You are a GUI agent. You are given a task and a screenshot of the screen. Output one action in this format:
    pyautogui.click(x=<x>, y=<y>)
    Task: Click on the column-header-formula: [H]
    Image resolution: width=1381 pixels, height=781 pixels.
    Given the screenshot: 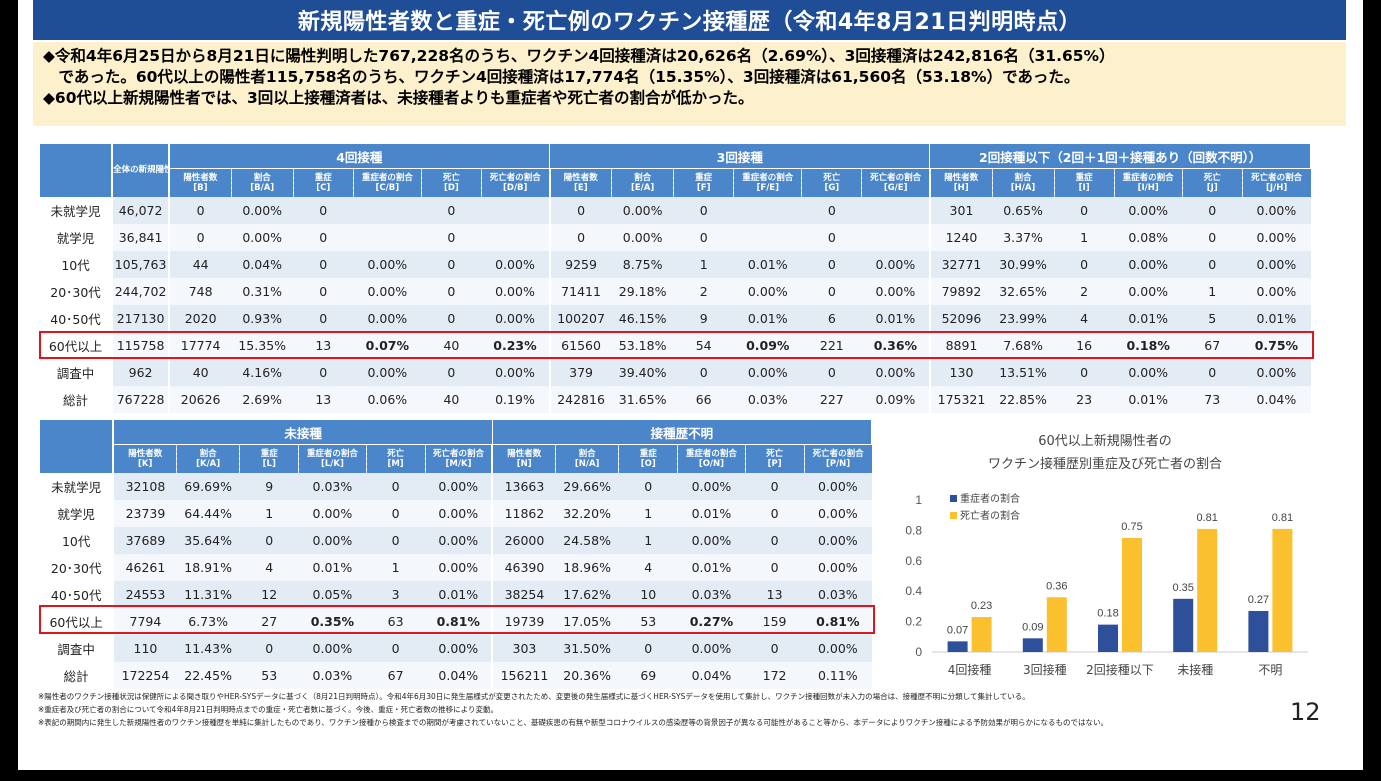 What is the action you would take?
    pyautogui.click(x=961, y=188)
    